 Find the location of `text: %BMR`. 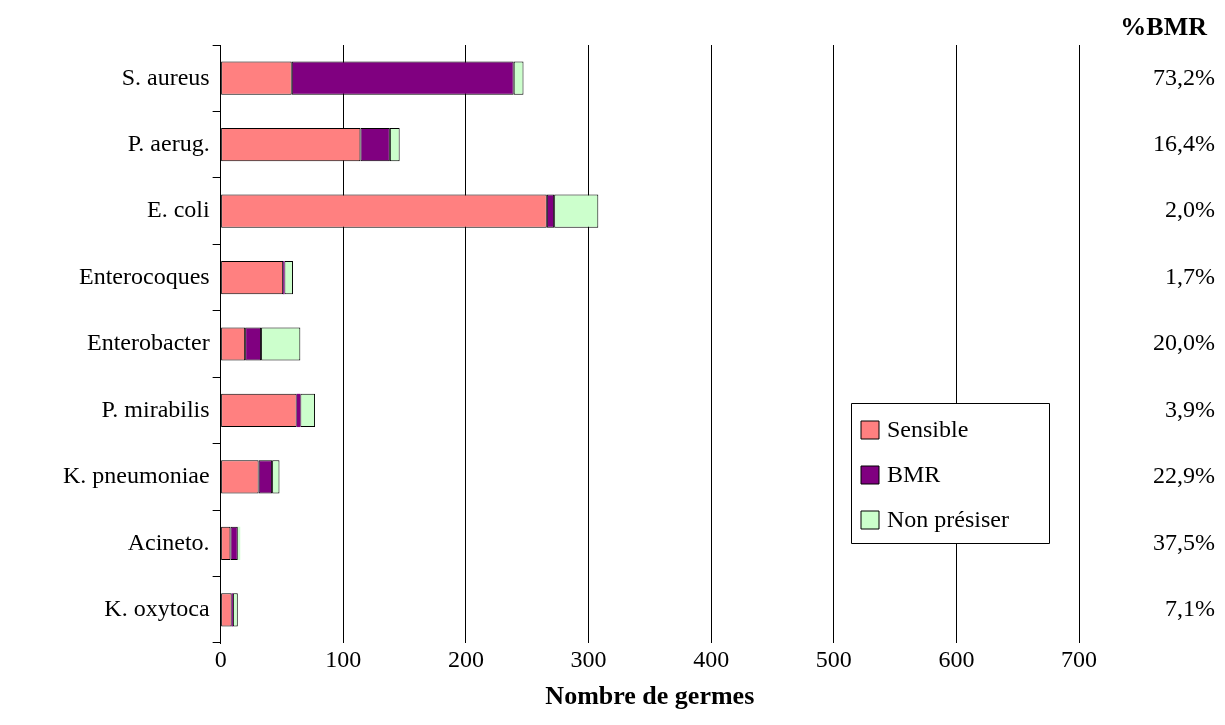

text: %BMR is located at coordinates (1164, 26).